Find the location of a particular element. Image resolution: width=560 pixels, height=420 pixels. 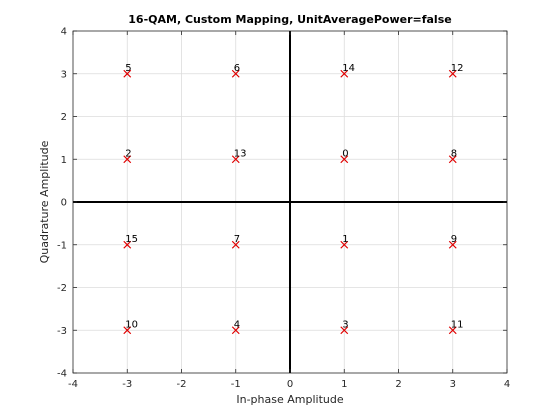

constellation-point: 1 is located at coordinates (344, 241).